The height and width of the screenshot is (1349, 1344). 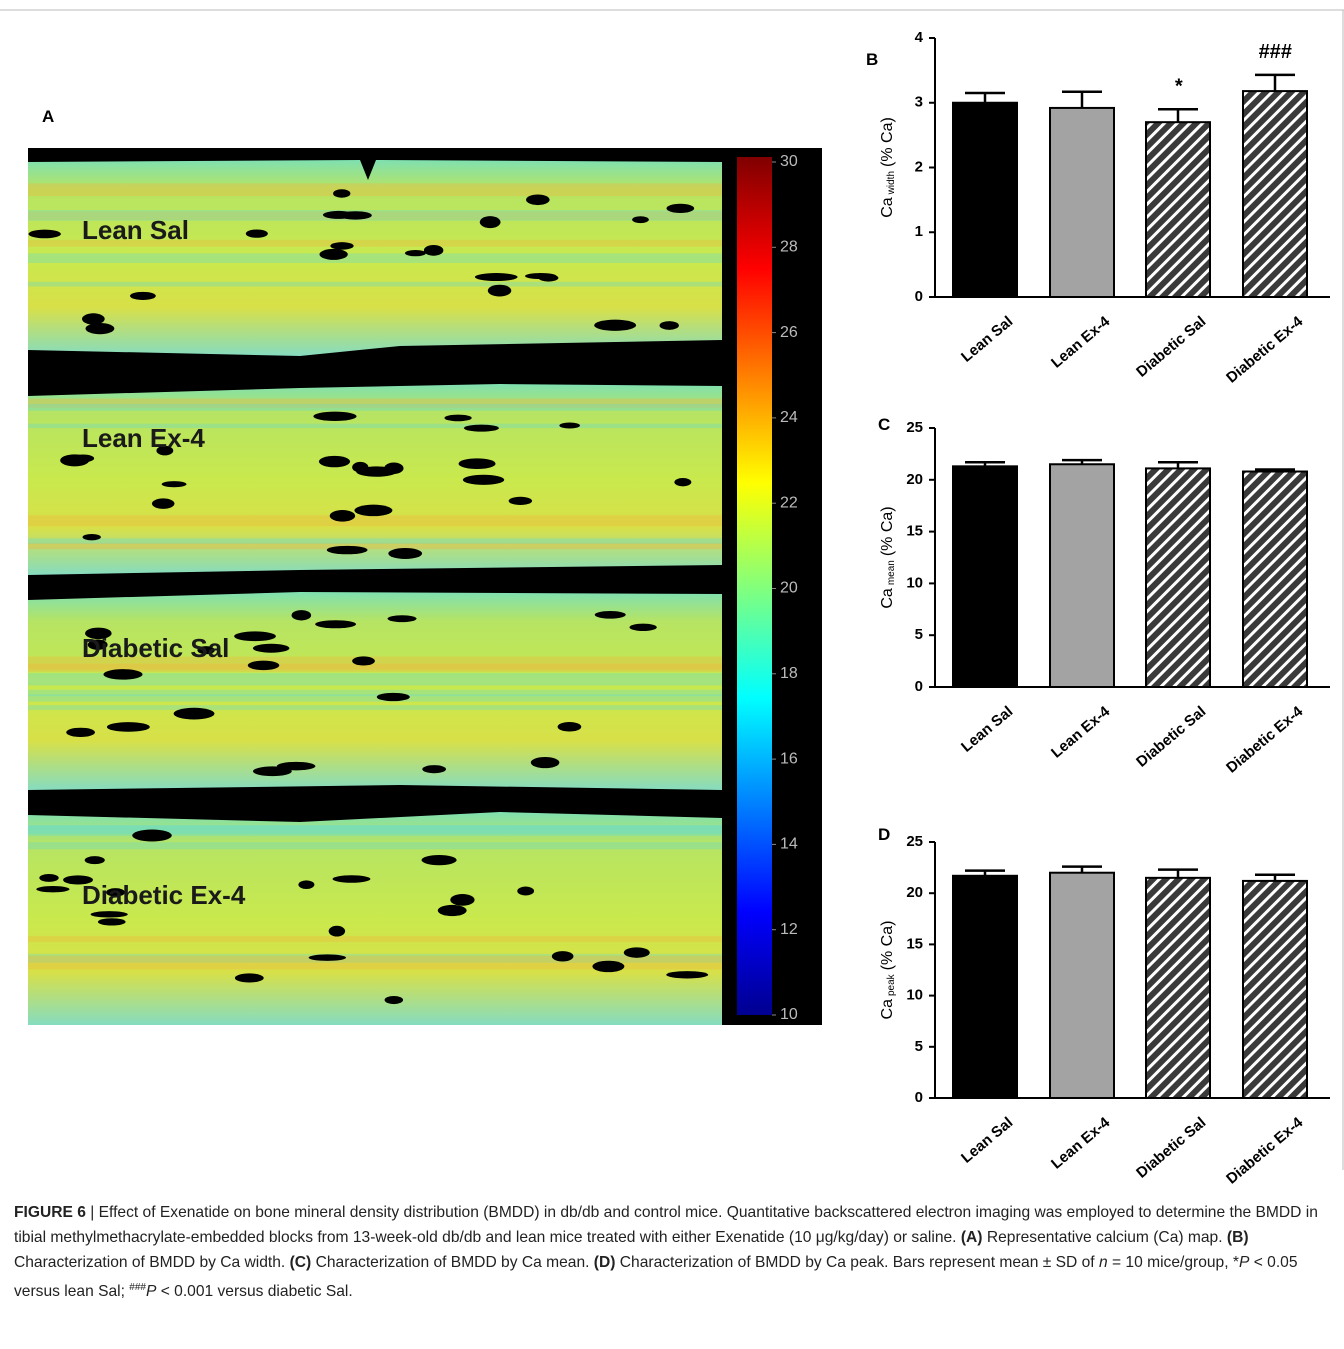 I want to click on y-axis-label: Ca width (% Ca), so click(x=887, y=167).